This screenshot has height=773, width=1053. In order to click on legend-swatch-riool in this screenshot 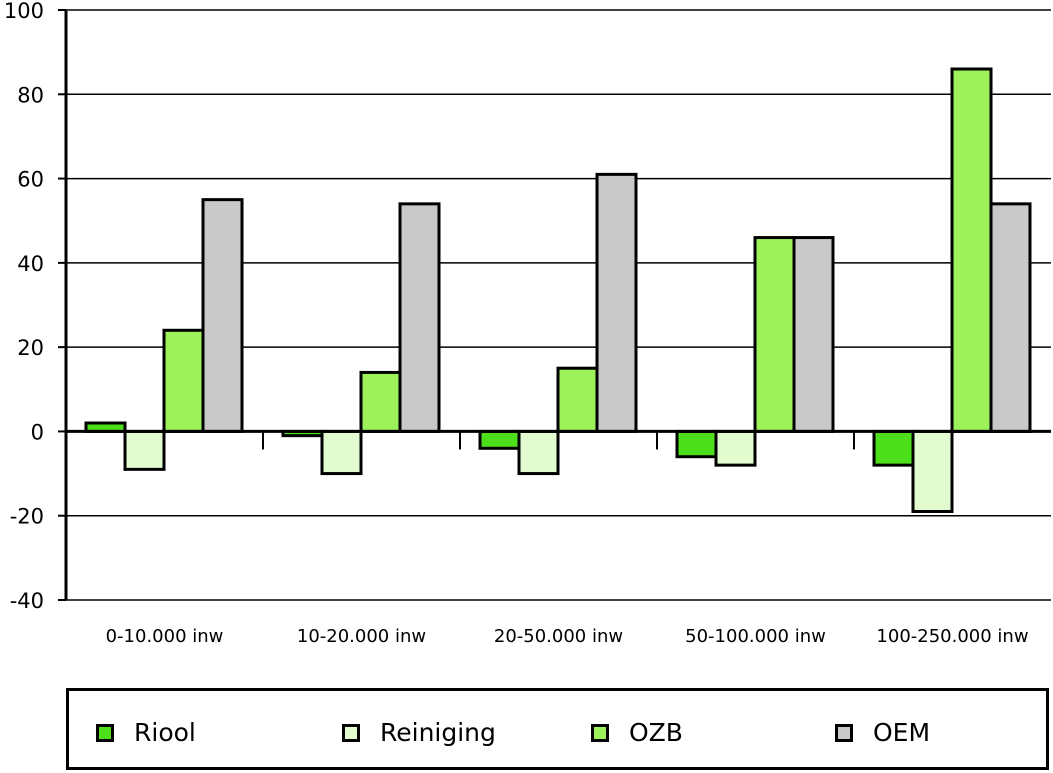, I will do `click(105, 732)`.